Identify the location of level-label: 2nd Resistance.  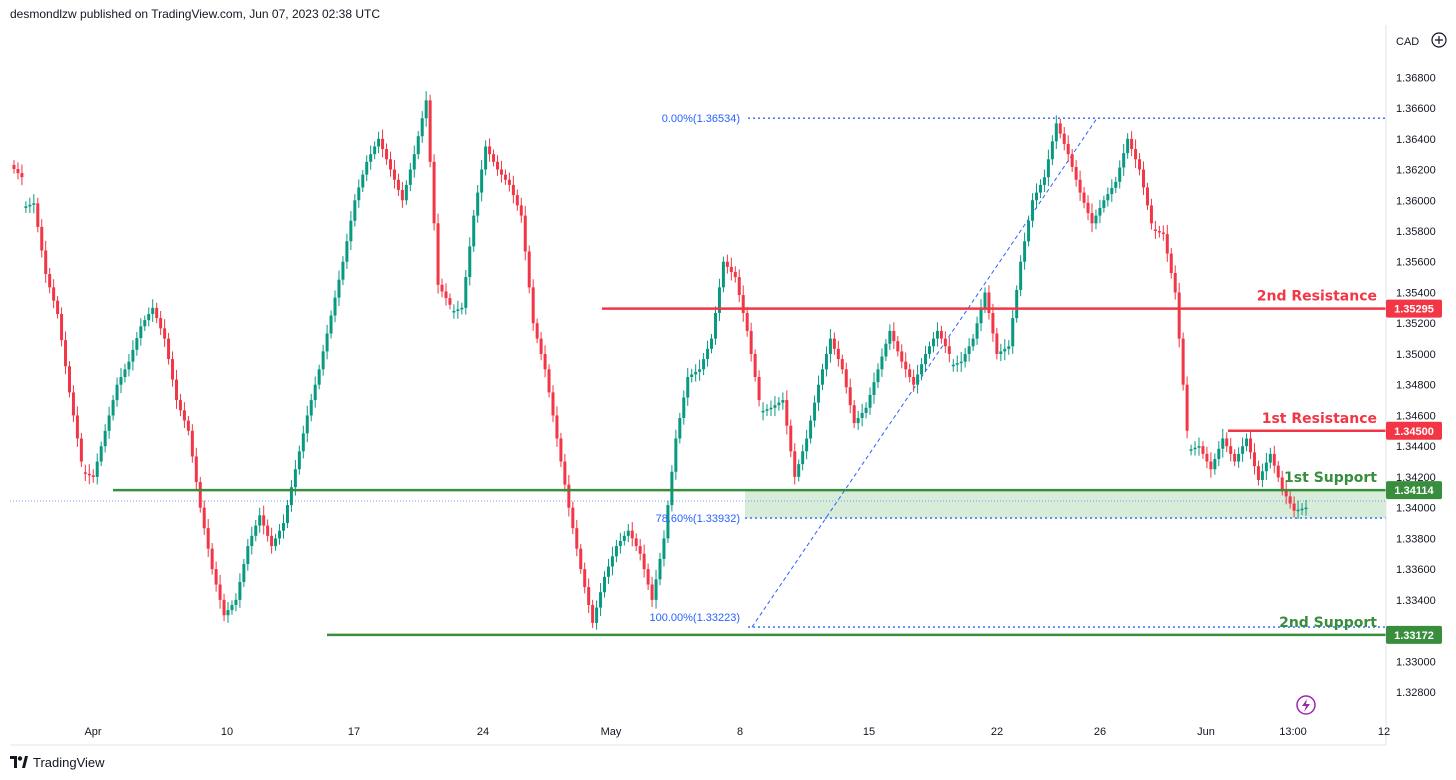
(1317, 297).